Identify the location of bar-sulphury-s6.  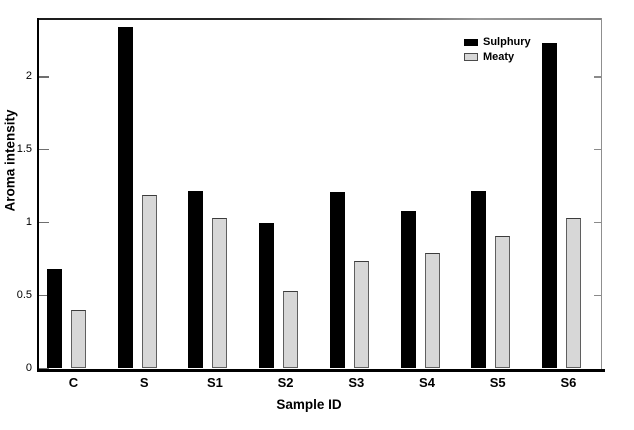
(549, 206).